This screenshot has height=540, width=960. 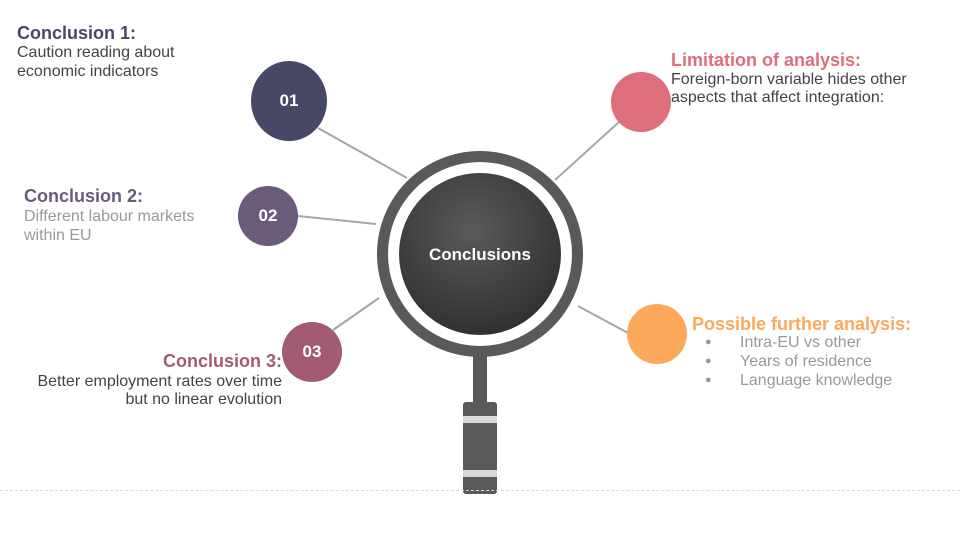 I want to click on further-analysis-item: Years of residence, so click(x=798, y=361).